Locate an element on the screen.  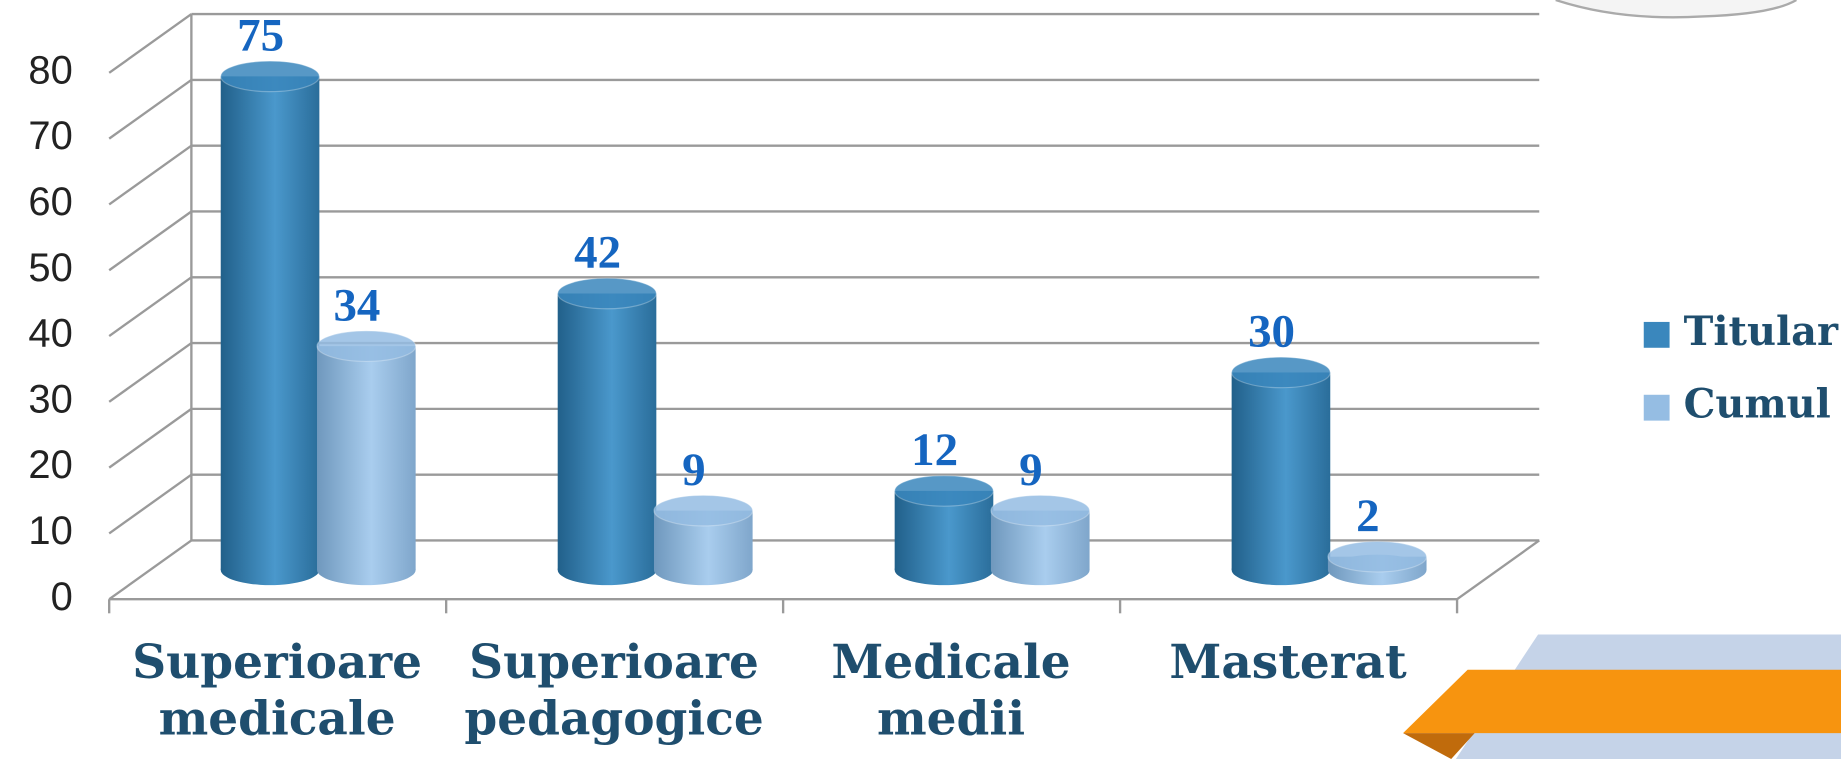
x-tick-label: Masterat is located at coordinates (1288, 662).